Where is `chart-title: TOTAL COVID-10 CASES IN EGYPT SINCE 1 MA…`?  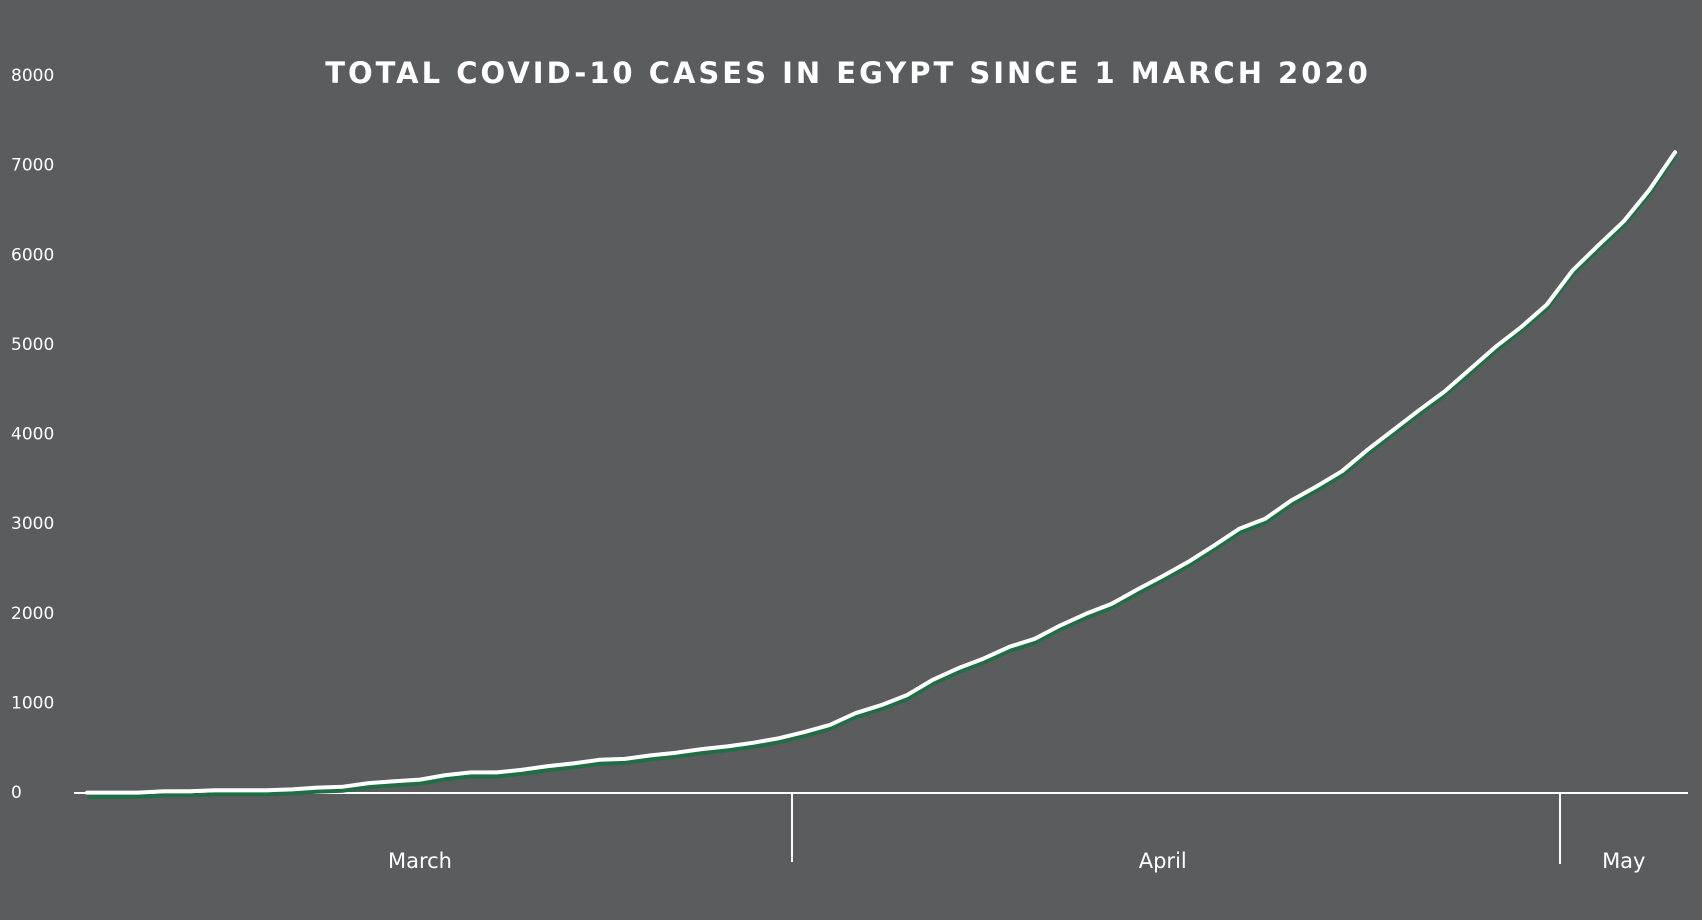
chart-title: TOTAL COVID-10 CASES IN EGYPT SINCE 1 MA… is located at coordinates (848, 73).